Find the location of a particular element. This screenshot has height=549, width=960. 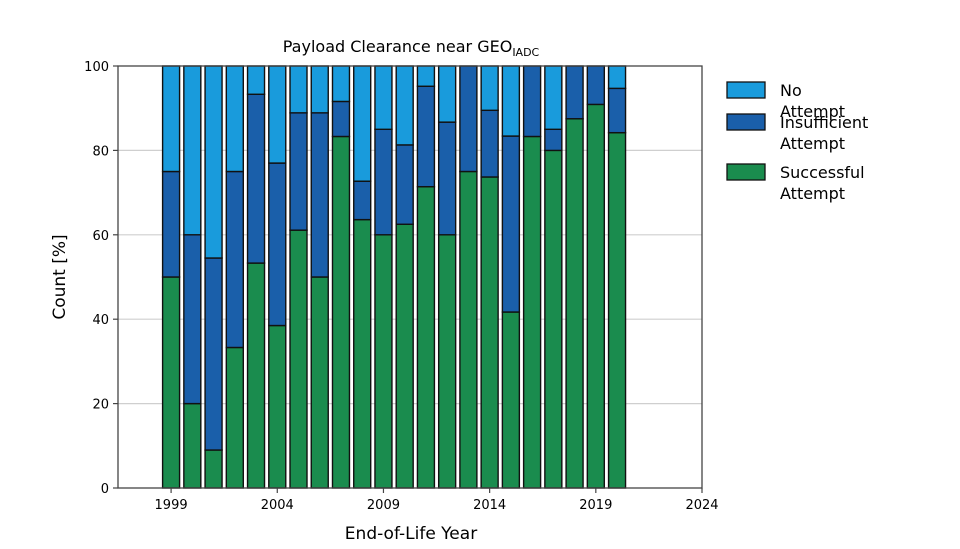

y-tick-label: 20 is located at coordinates (100, 405).